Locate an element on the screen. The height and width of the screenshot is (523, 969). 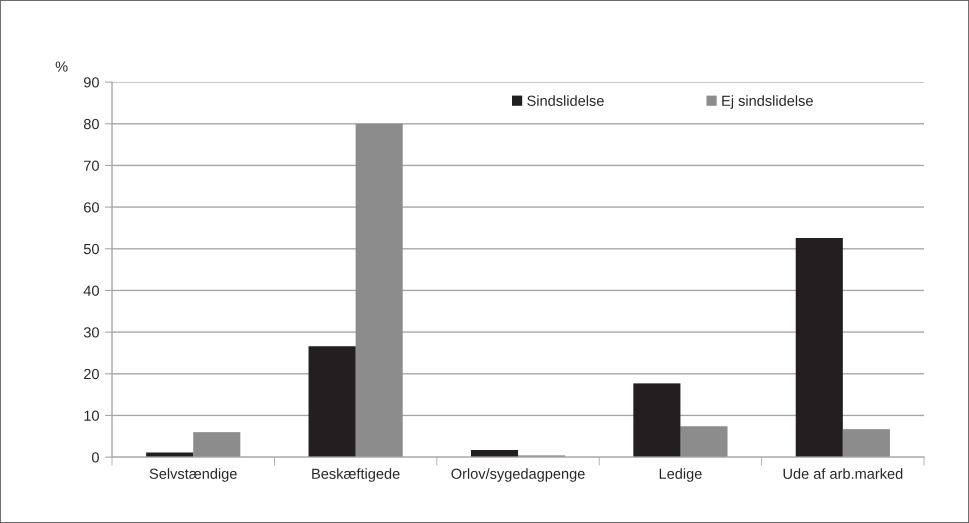
y-axis-title: % is located at coordinates (62, 66).